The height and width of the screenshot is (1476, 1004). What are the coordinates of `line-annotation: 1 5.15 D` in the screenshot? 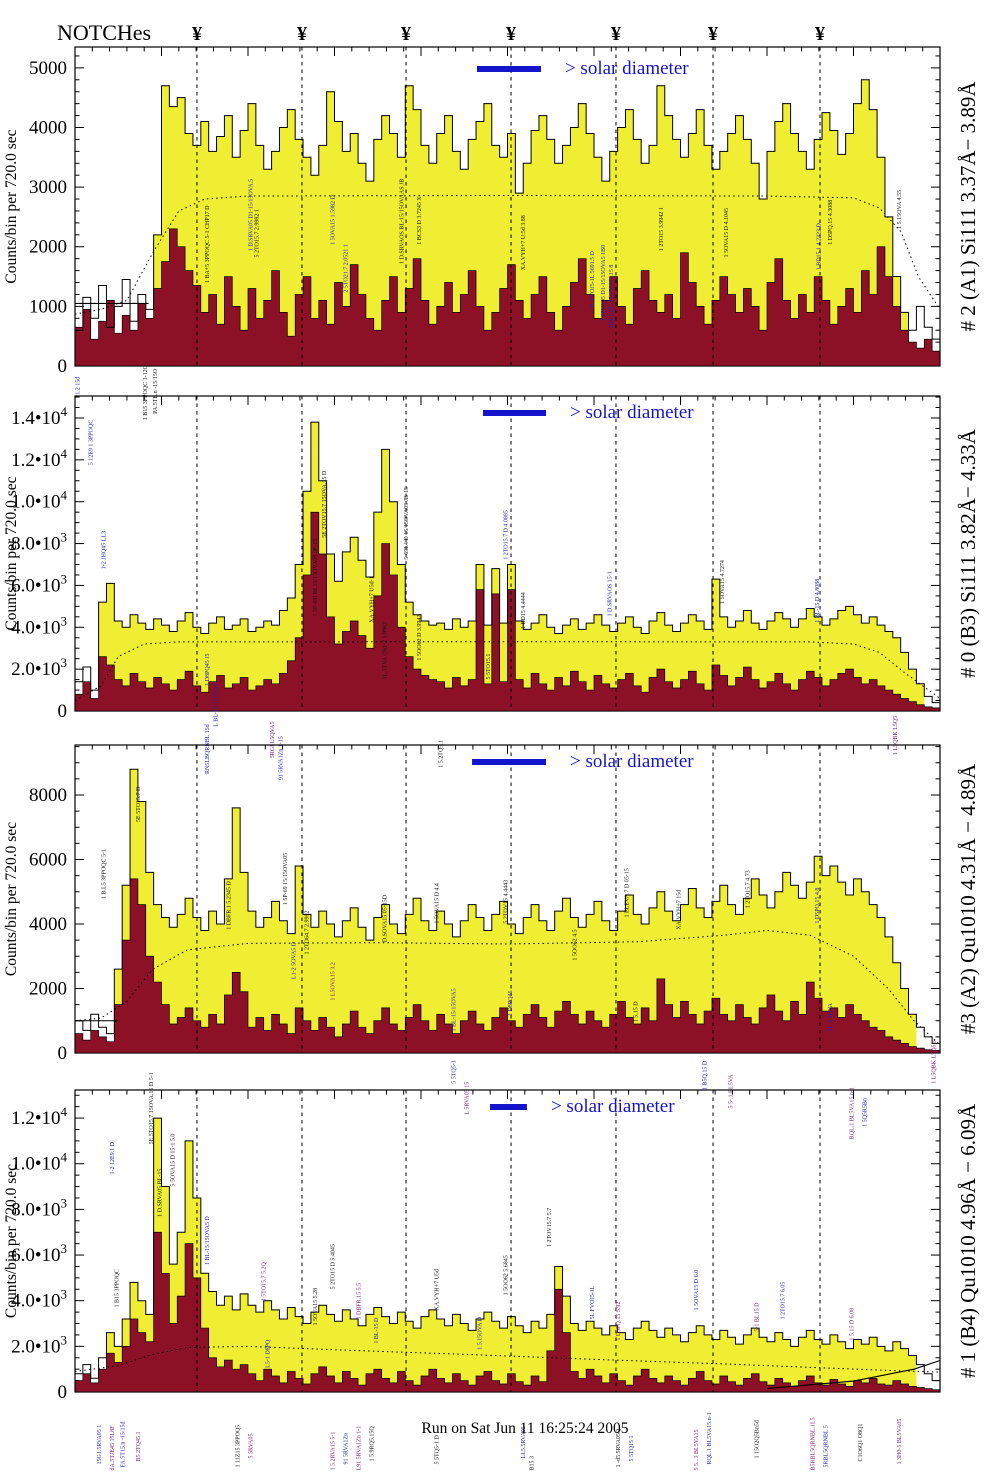 It's located at (636, 1012).